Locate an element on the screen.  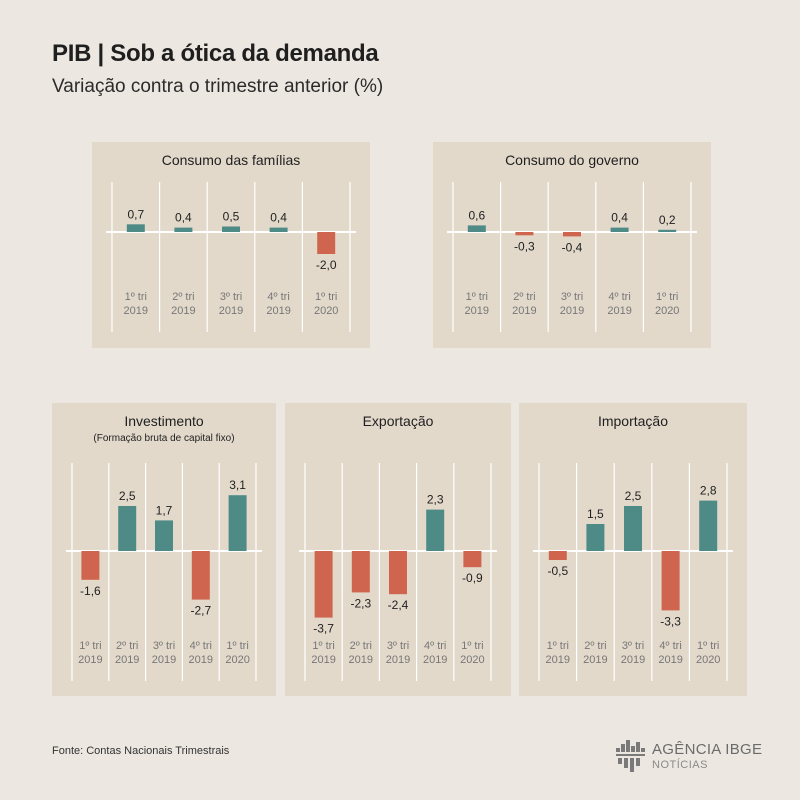
data-label: 1,5 is located at coordinates (595, 514).